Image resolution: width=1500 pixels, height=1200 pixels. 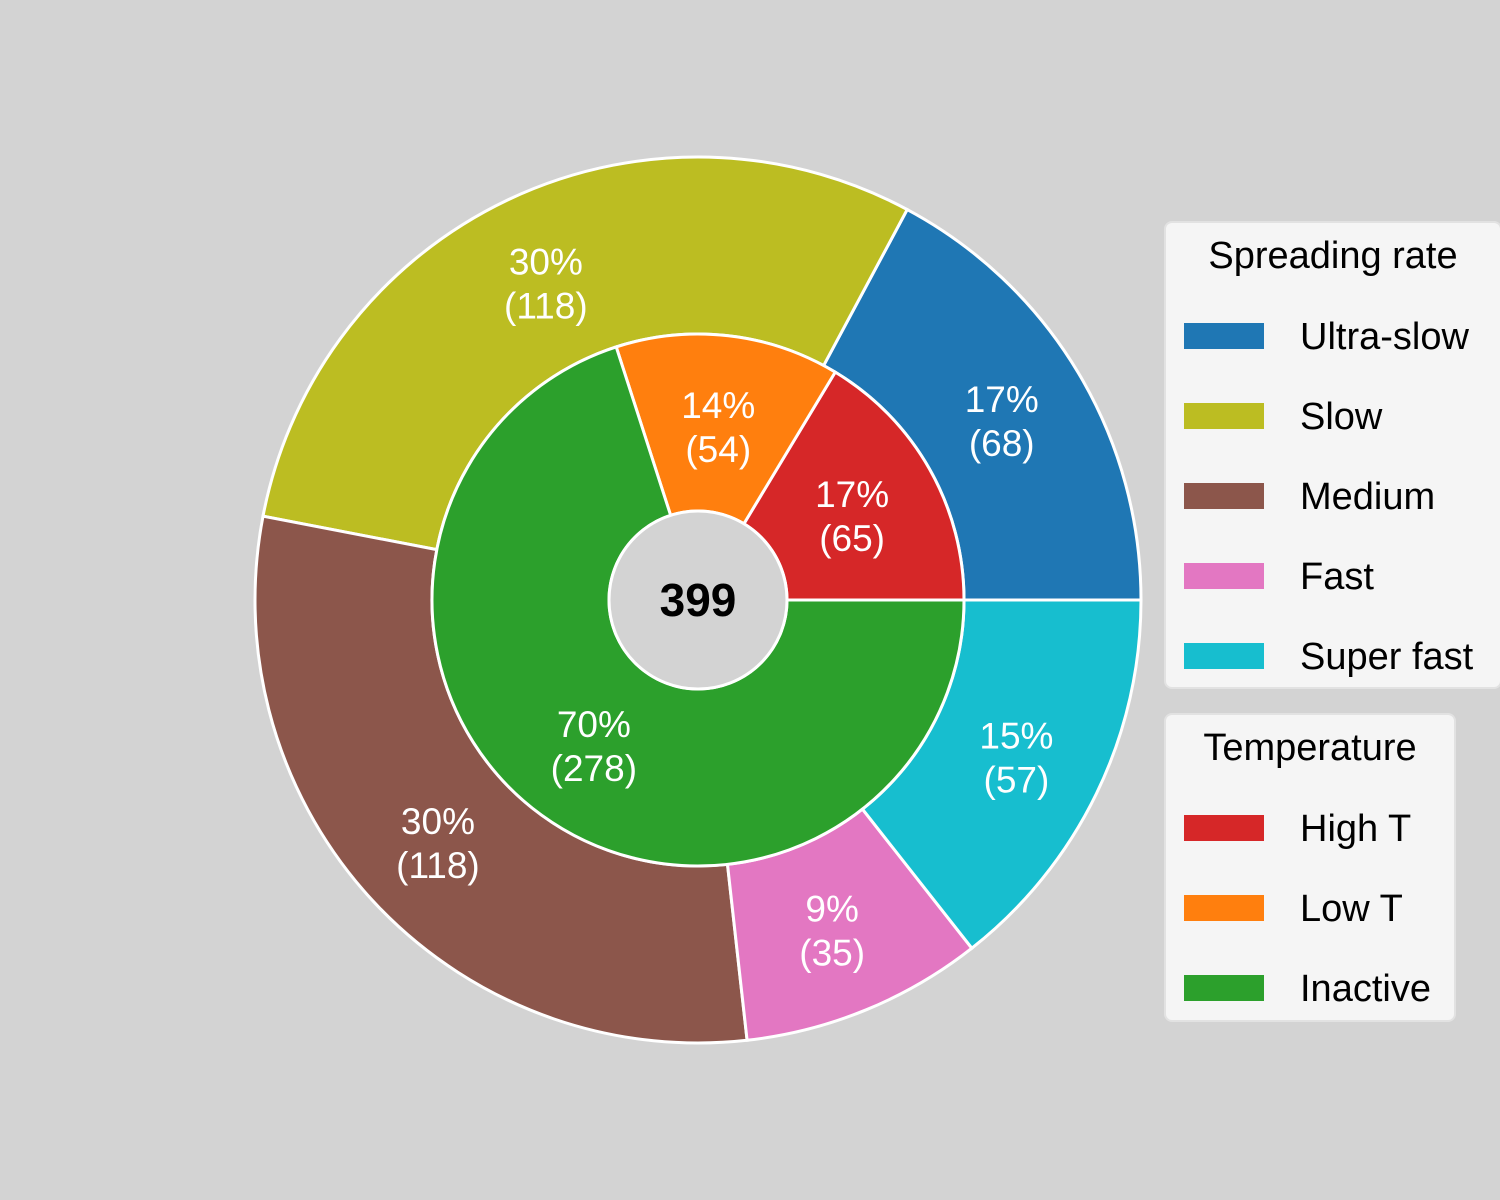 What do you see at coordinates (438, 865) in the screenshot?
I see `outer-count-label-medium: (118)` at bounding box center [438, 865].